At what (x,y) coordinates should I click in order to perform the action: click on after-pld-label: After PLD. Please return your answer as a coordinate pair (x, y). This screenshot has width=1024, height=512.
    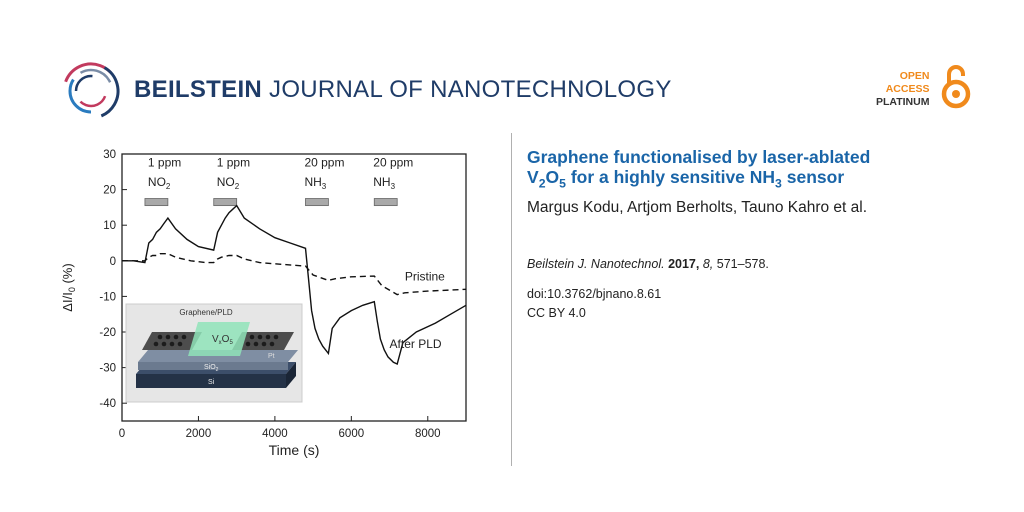
    Looking at the image, I should click on (416, 344).